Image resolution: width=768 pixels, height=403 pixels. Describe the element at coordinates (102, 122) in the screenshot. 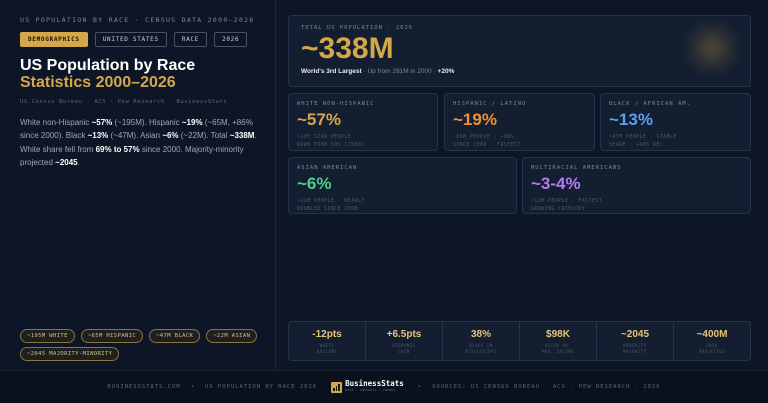

I see `summary-highlight: ~57%` at that location.